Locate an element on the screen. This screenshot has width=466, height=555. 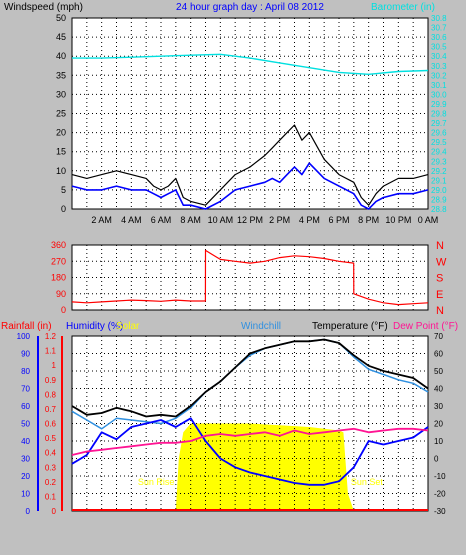
barometer-tick-label: 29.9 is located at coordinates (439, 104).